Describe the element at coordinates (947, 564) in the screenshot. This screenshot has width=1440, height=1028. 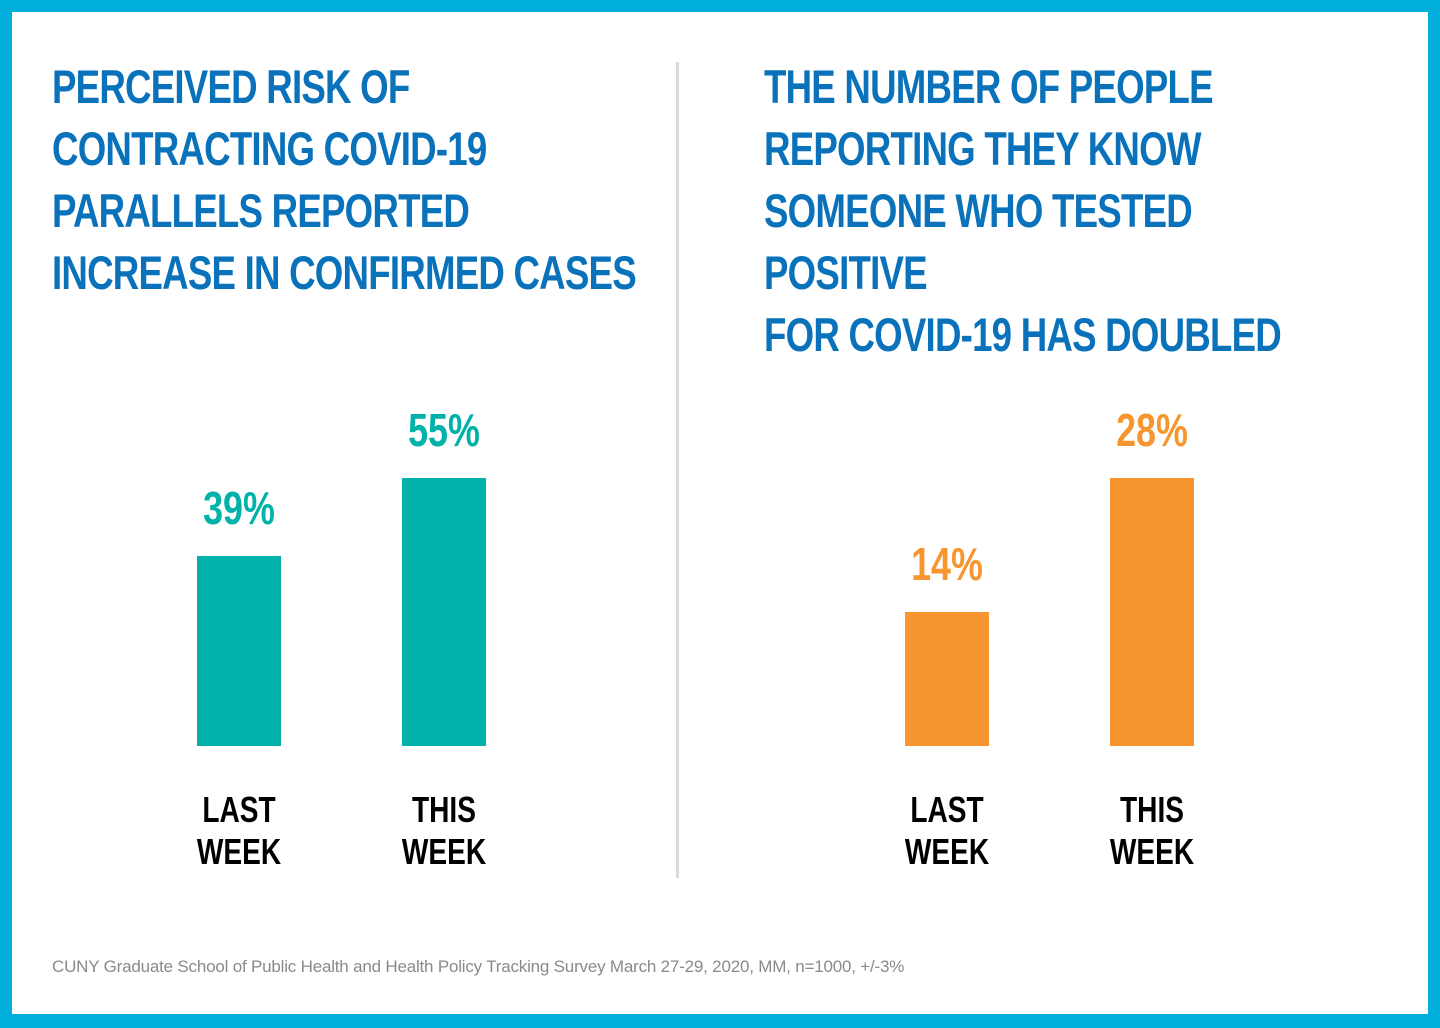
I see `data-label: 14%` at that location.